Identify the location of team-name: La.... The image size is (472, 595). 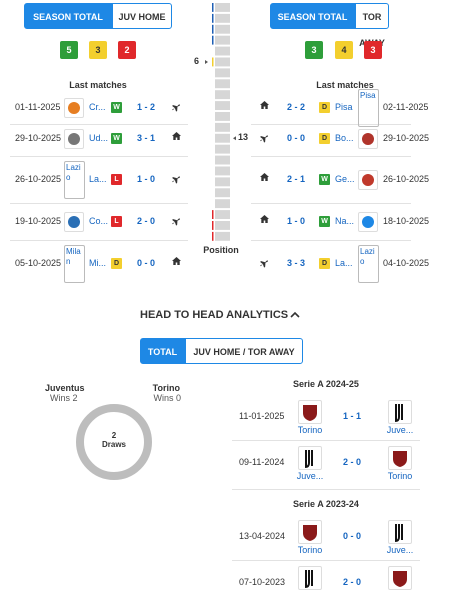
(98, 179).